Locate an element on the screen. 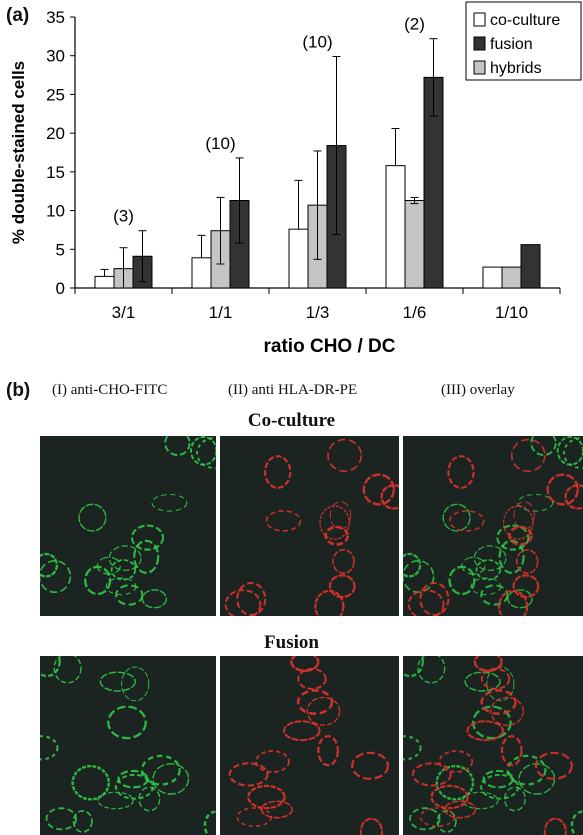 Image resolution: width=583 pixels, height=835 pixels. panel-a-label: (a) is located at coordinates (18, 15).